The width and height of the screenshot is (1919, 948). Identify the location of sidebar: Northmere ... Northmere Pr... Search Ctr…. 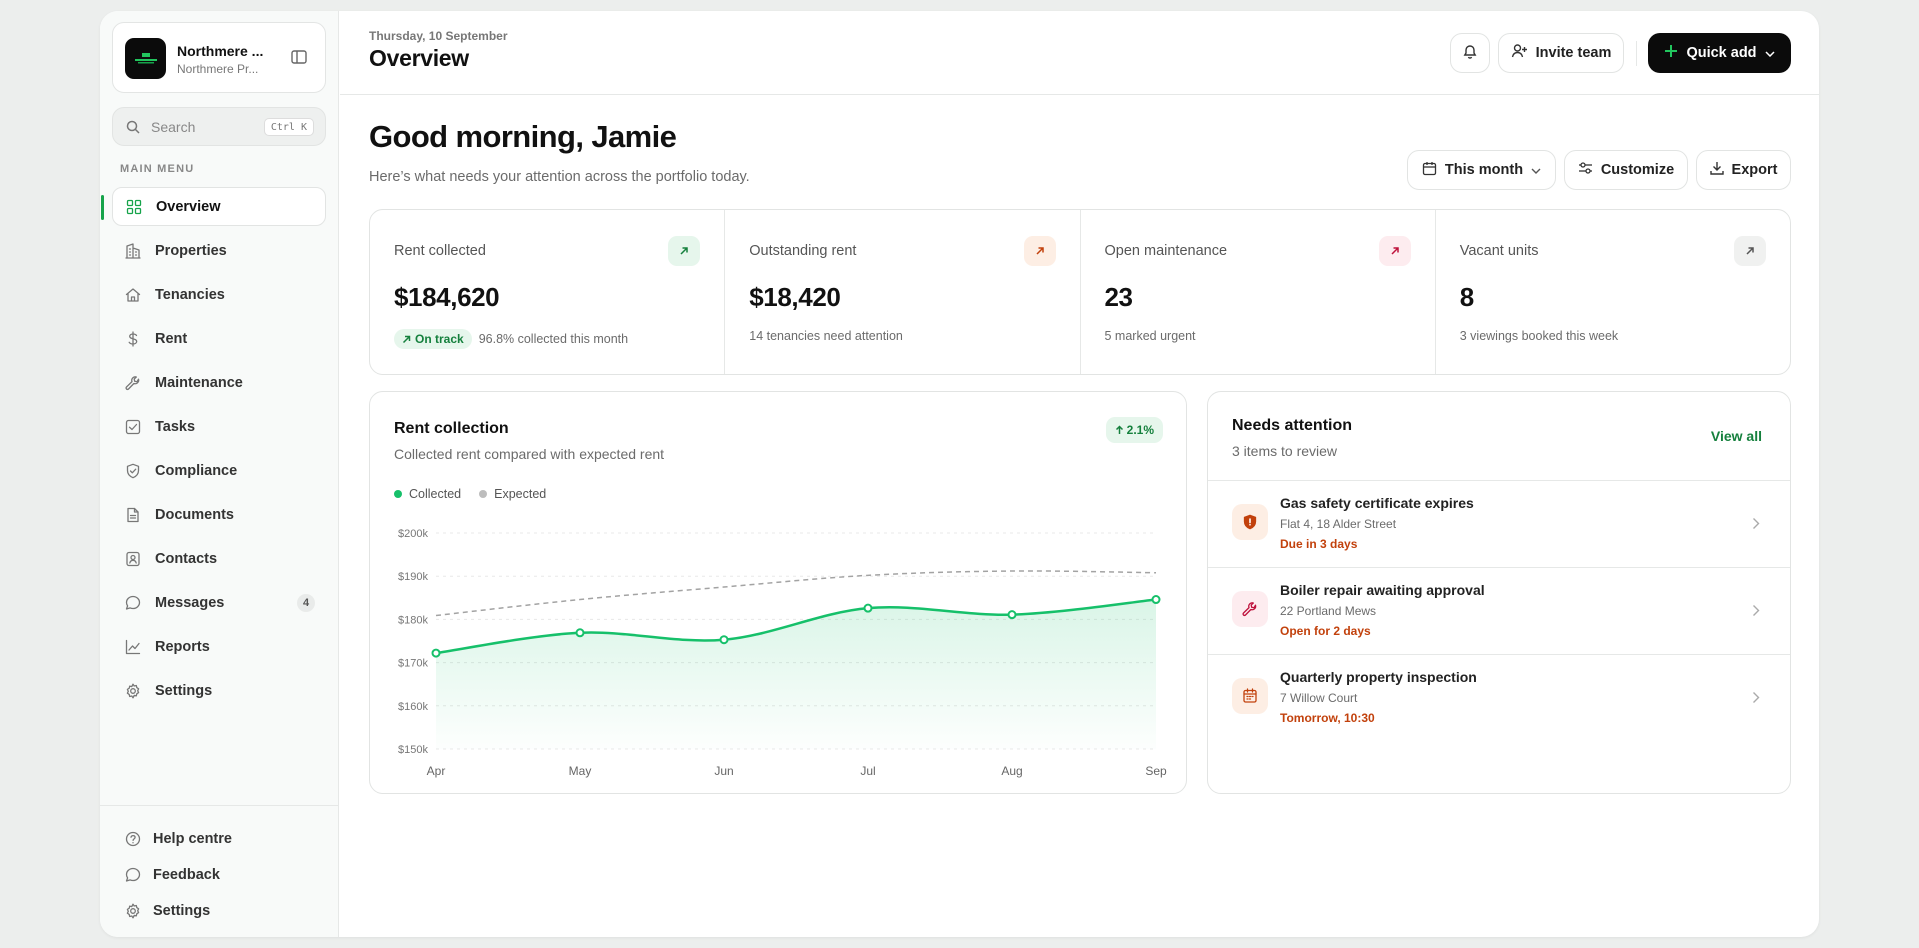
(219, 474).